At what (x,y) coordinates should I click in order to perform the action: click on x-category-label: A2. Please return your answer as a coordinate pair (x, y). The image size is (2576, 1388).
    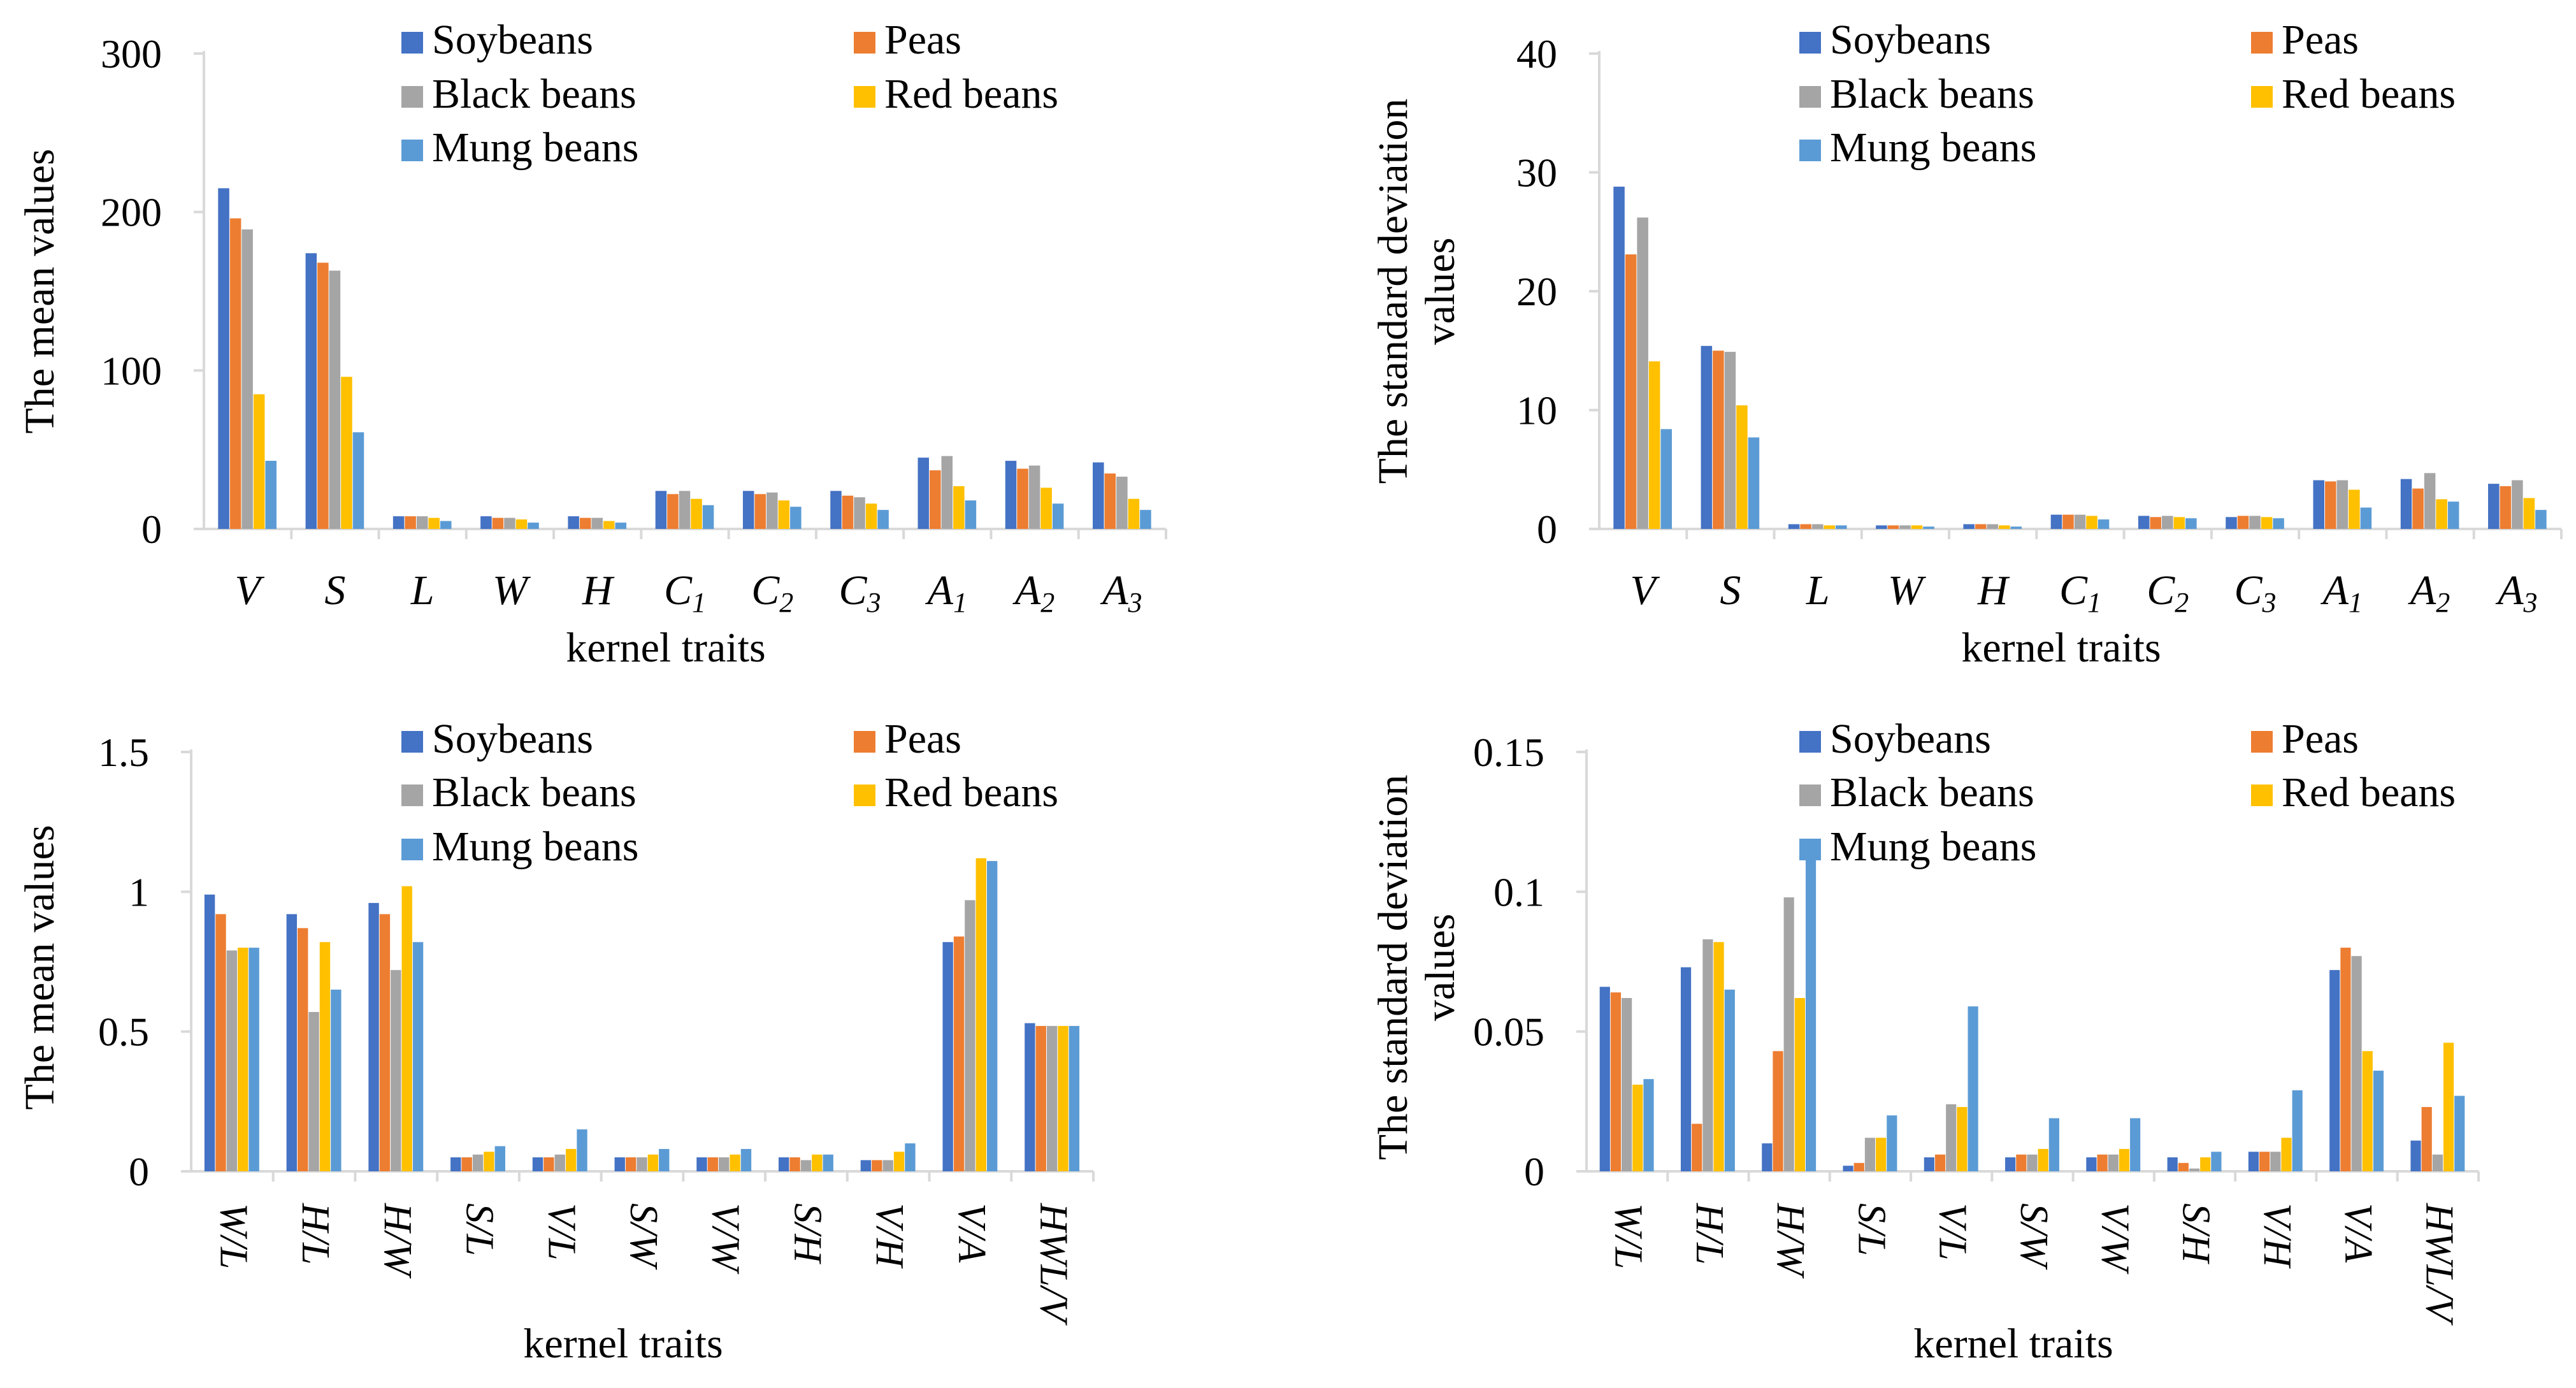
    Looking at the image, I should click on (1033, 593).